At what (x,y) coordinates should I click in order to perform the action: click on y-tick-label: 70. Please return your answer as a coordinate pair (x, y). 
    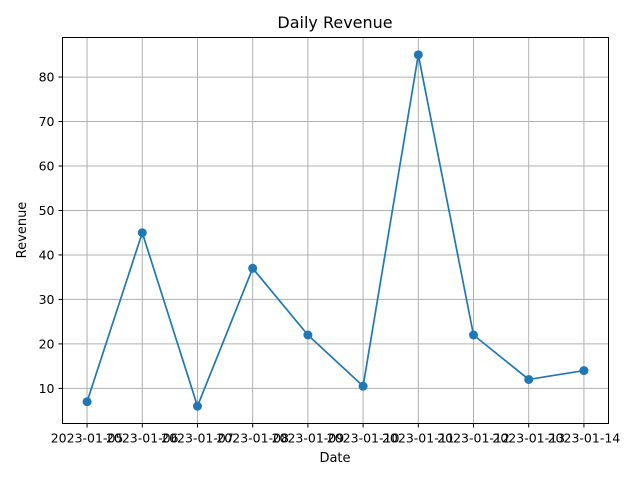
    Looking at the image, I should click on (47, 121).